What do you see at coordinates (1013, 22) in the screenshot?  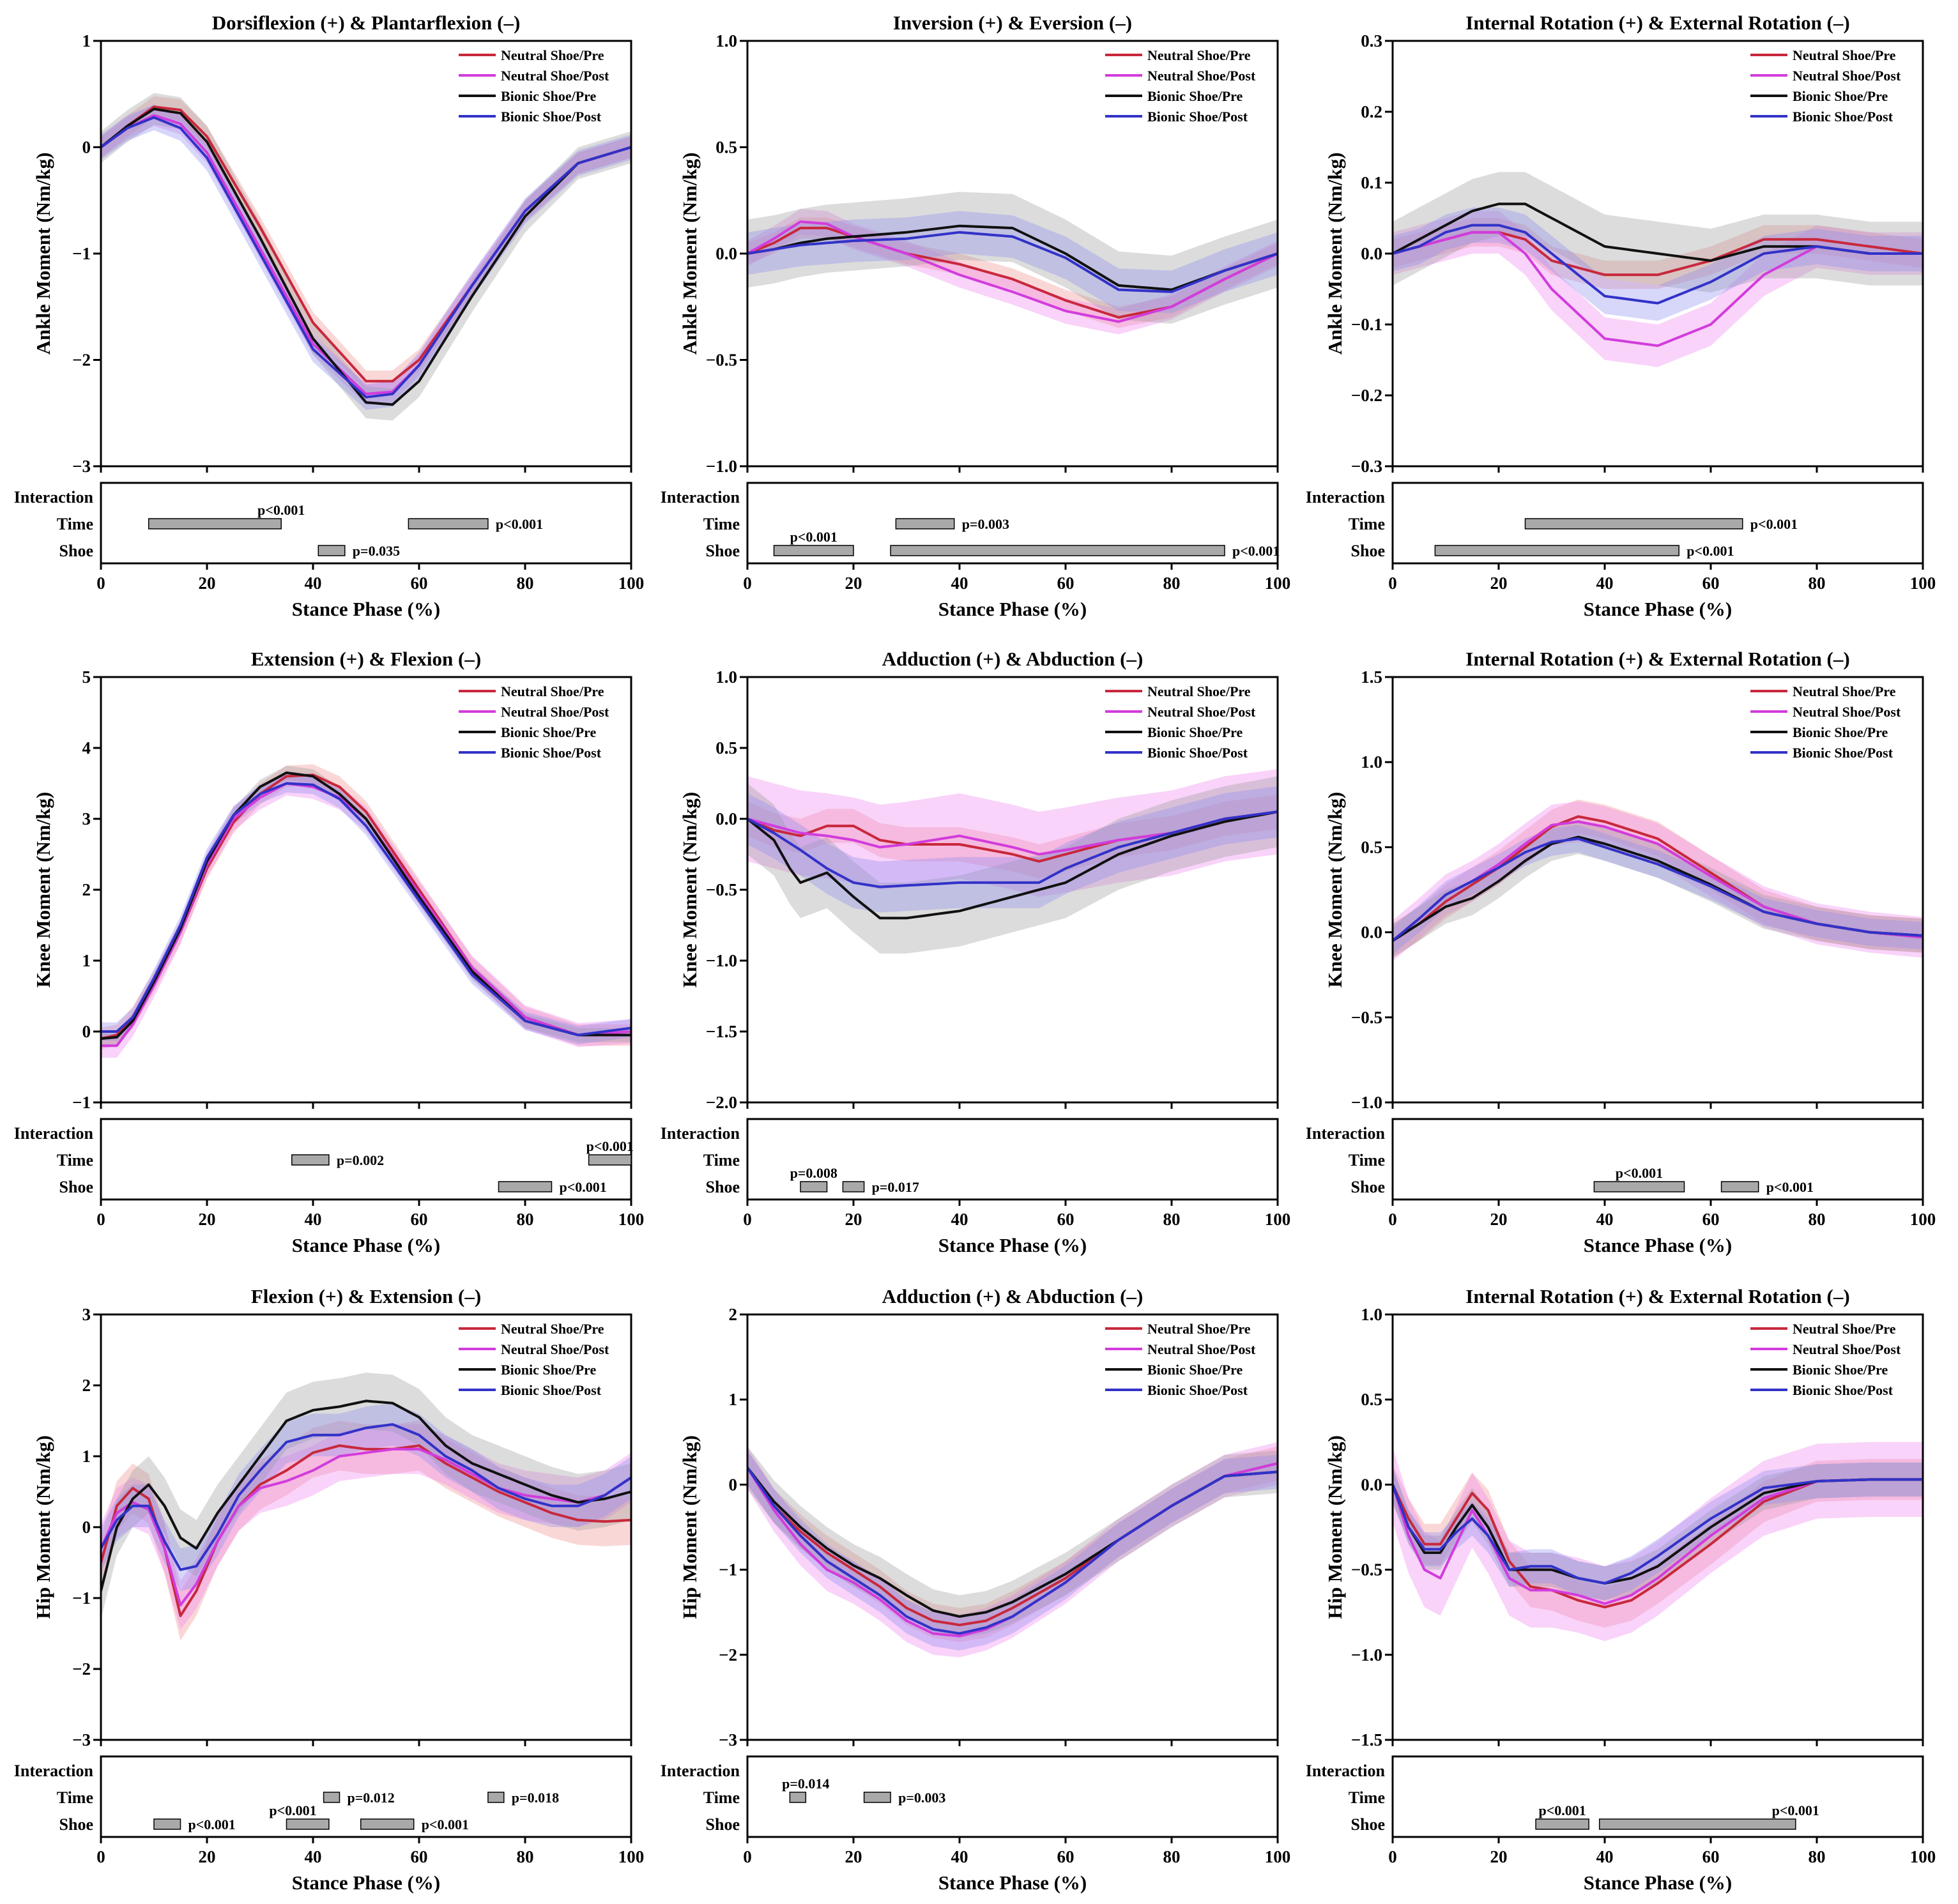 I see `chart-title: Inversion (+) & Eversion (–)` at bounding box center [1013, 22].